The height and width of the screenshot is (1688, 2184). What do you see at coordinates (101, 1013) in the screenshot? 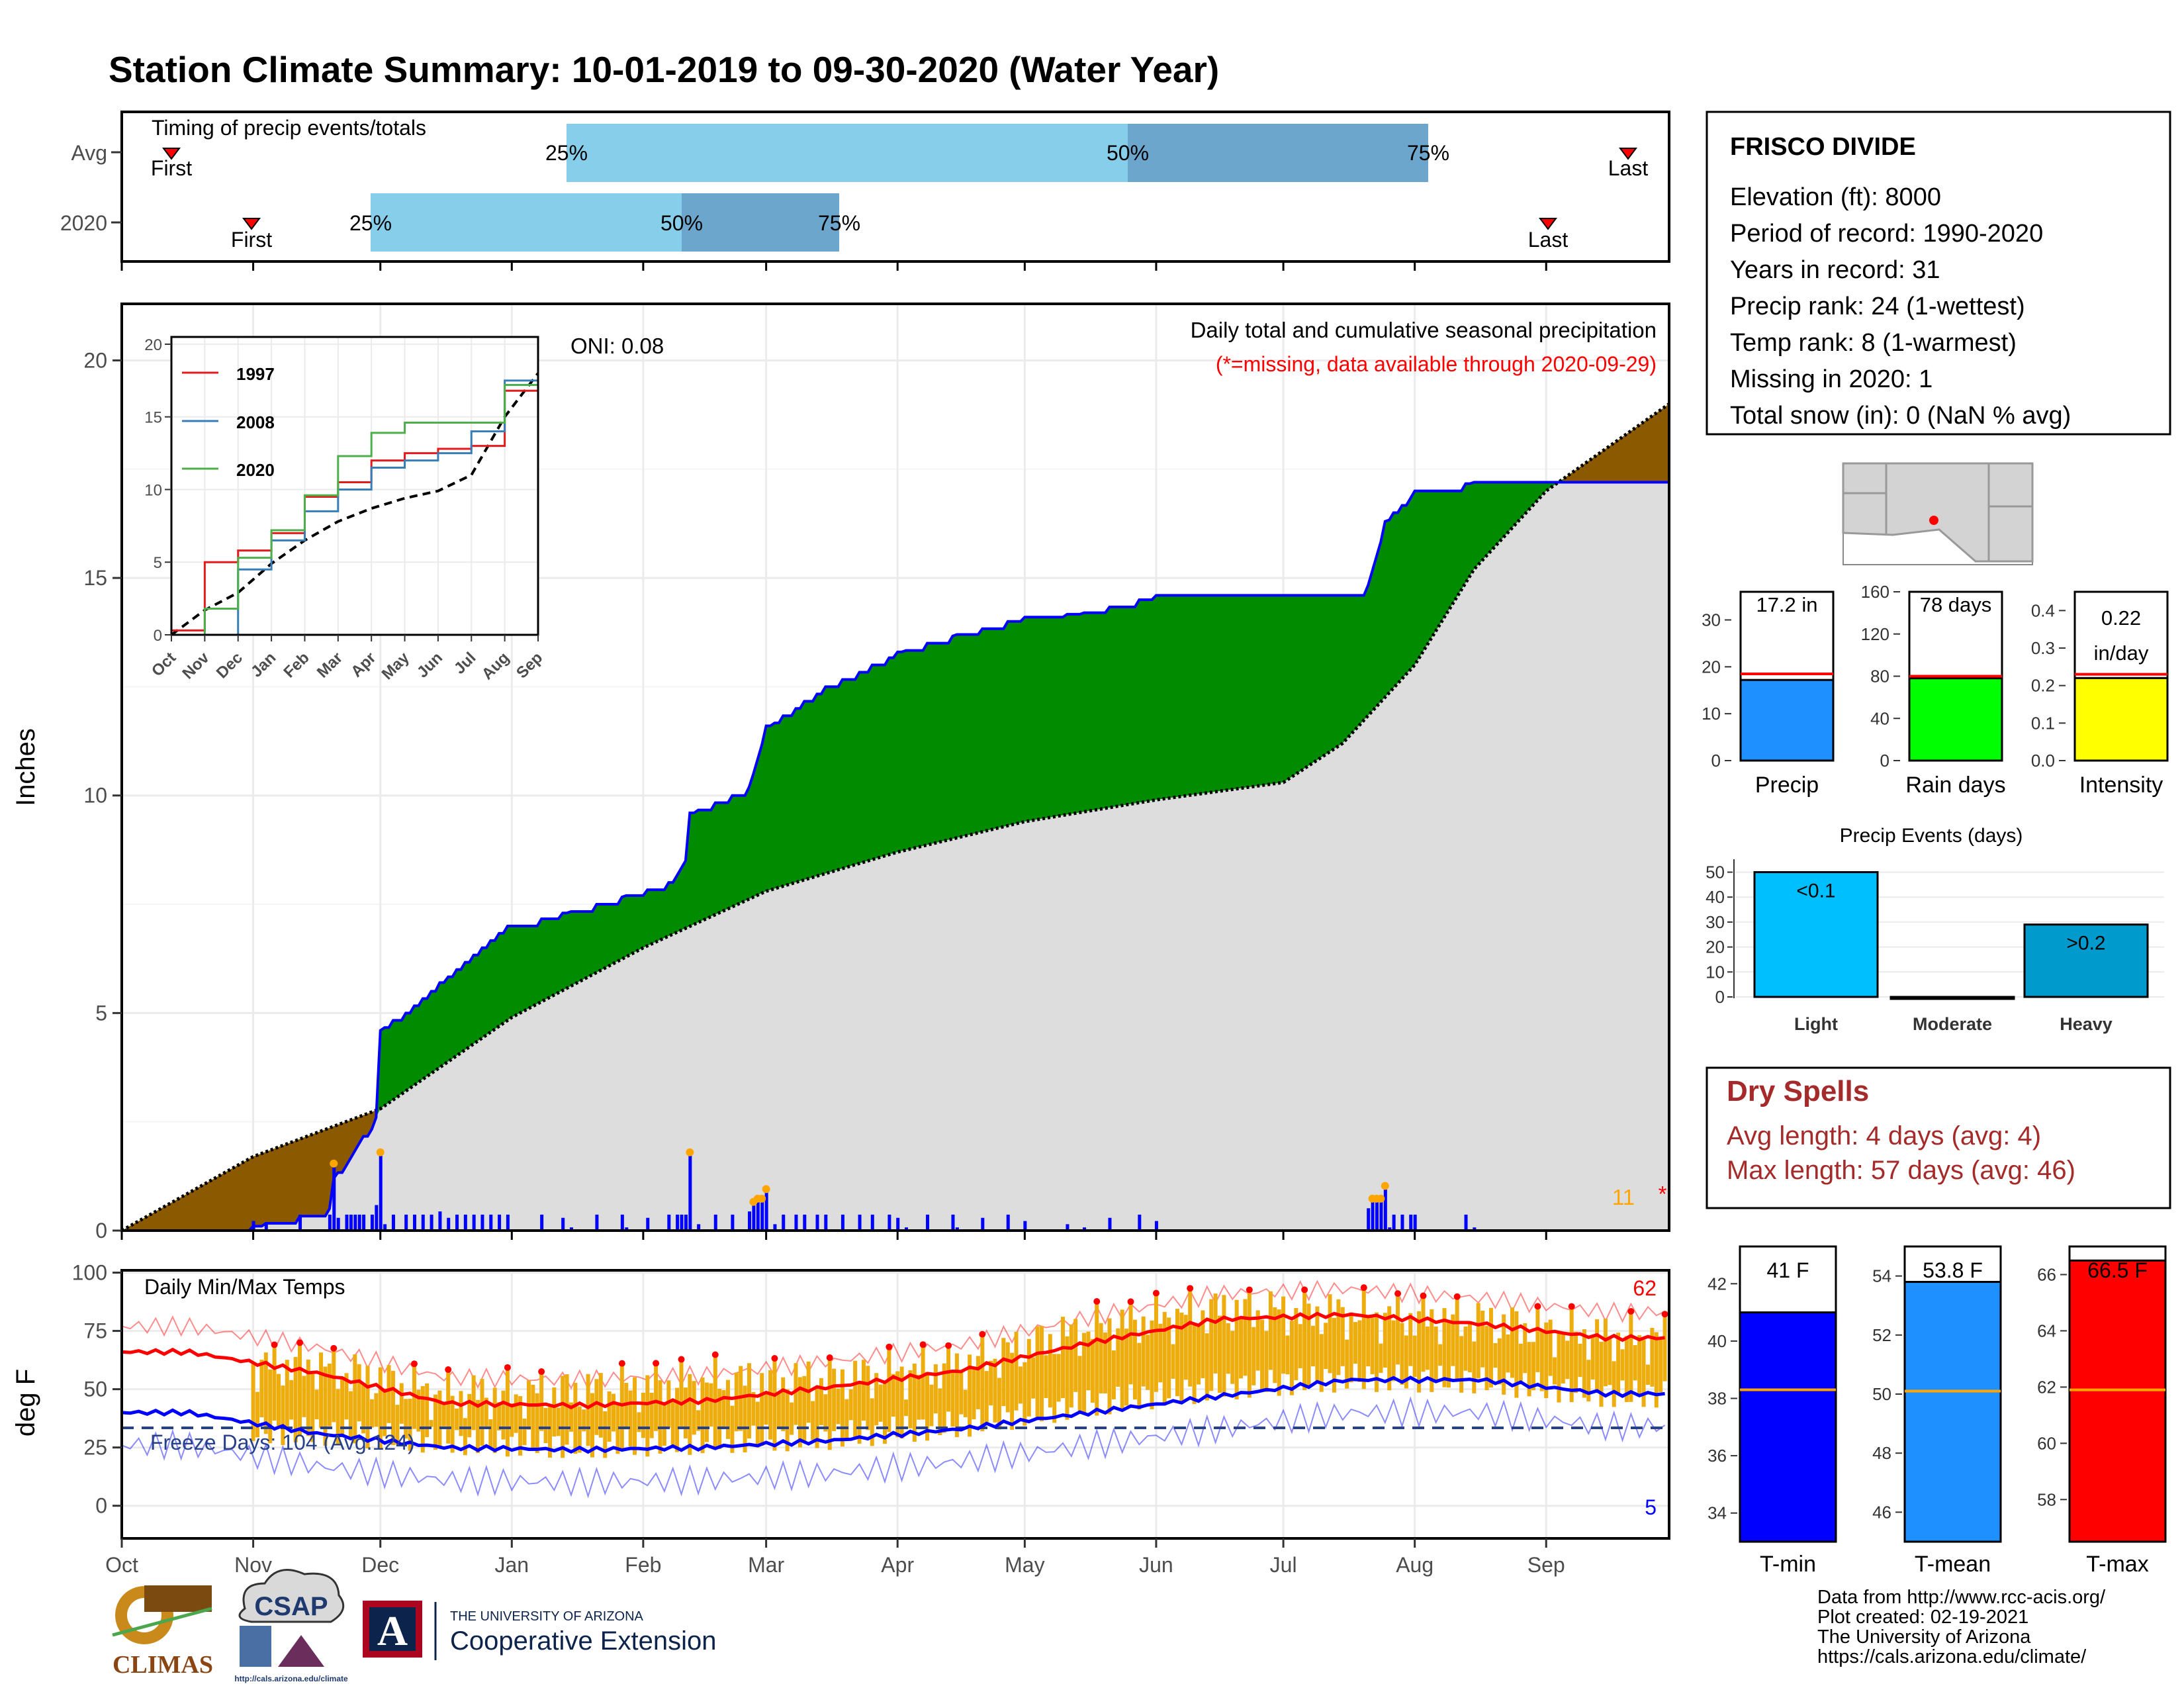
I see `precip-ytick-label: 5` at bounding box center [101, 1013].